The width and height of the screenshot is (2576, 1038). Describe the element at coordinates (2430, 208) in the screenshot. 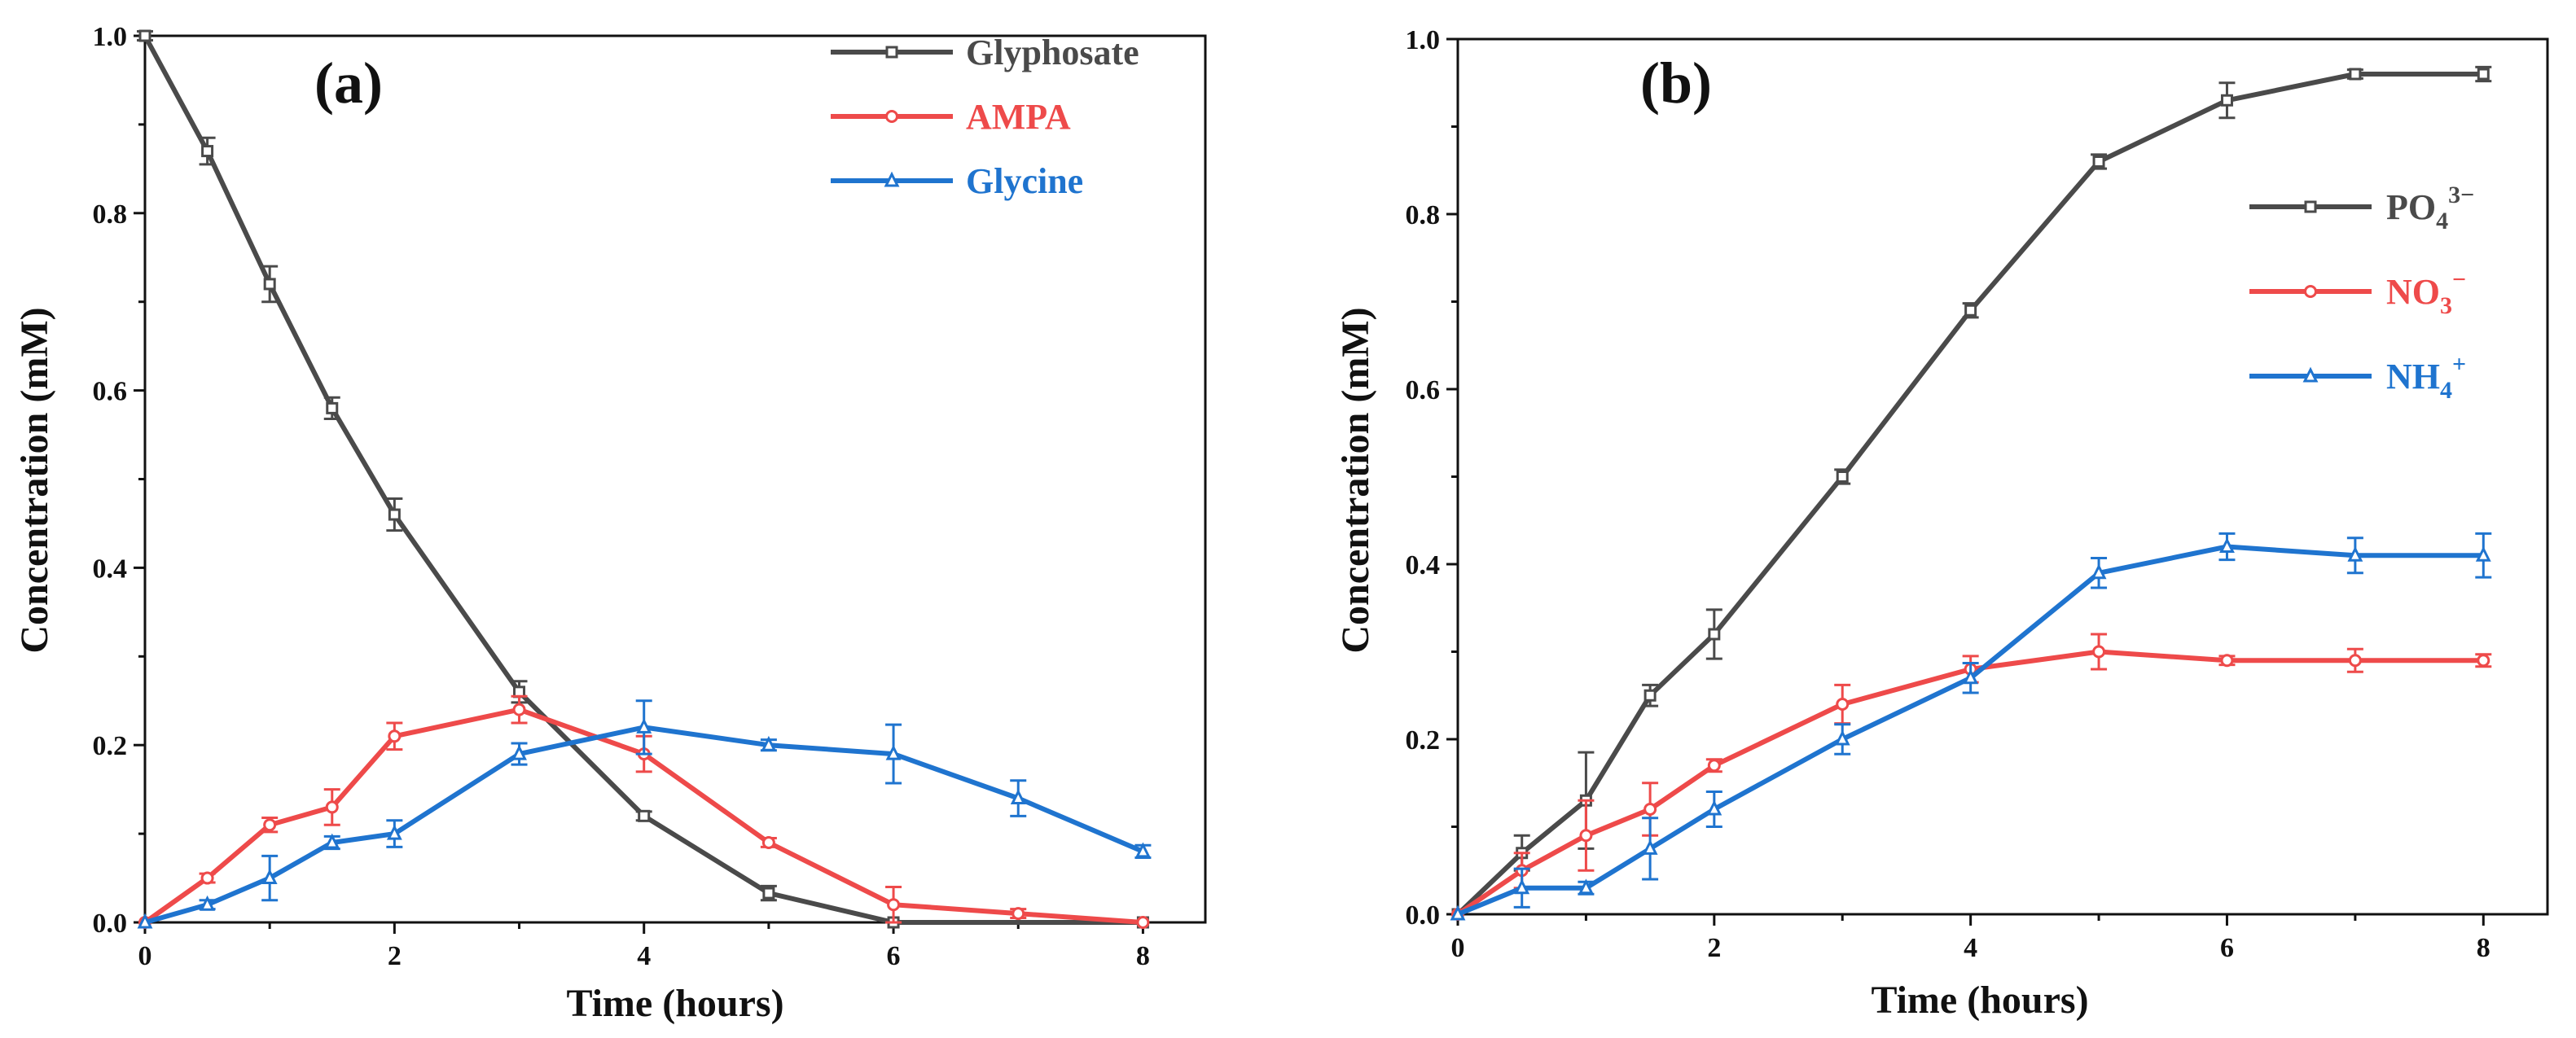

I see `legend-label: PO43−` at that location.